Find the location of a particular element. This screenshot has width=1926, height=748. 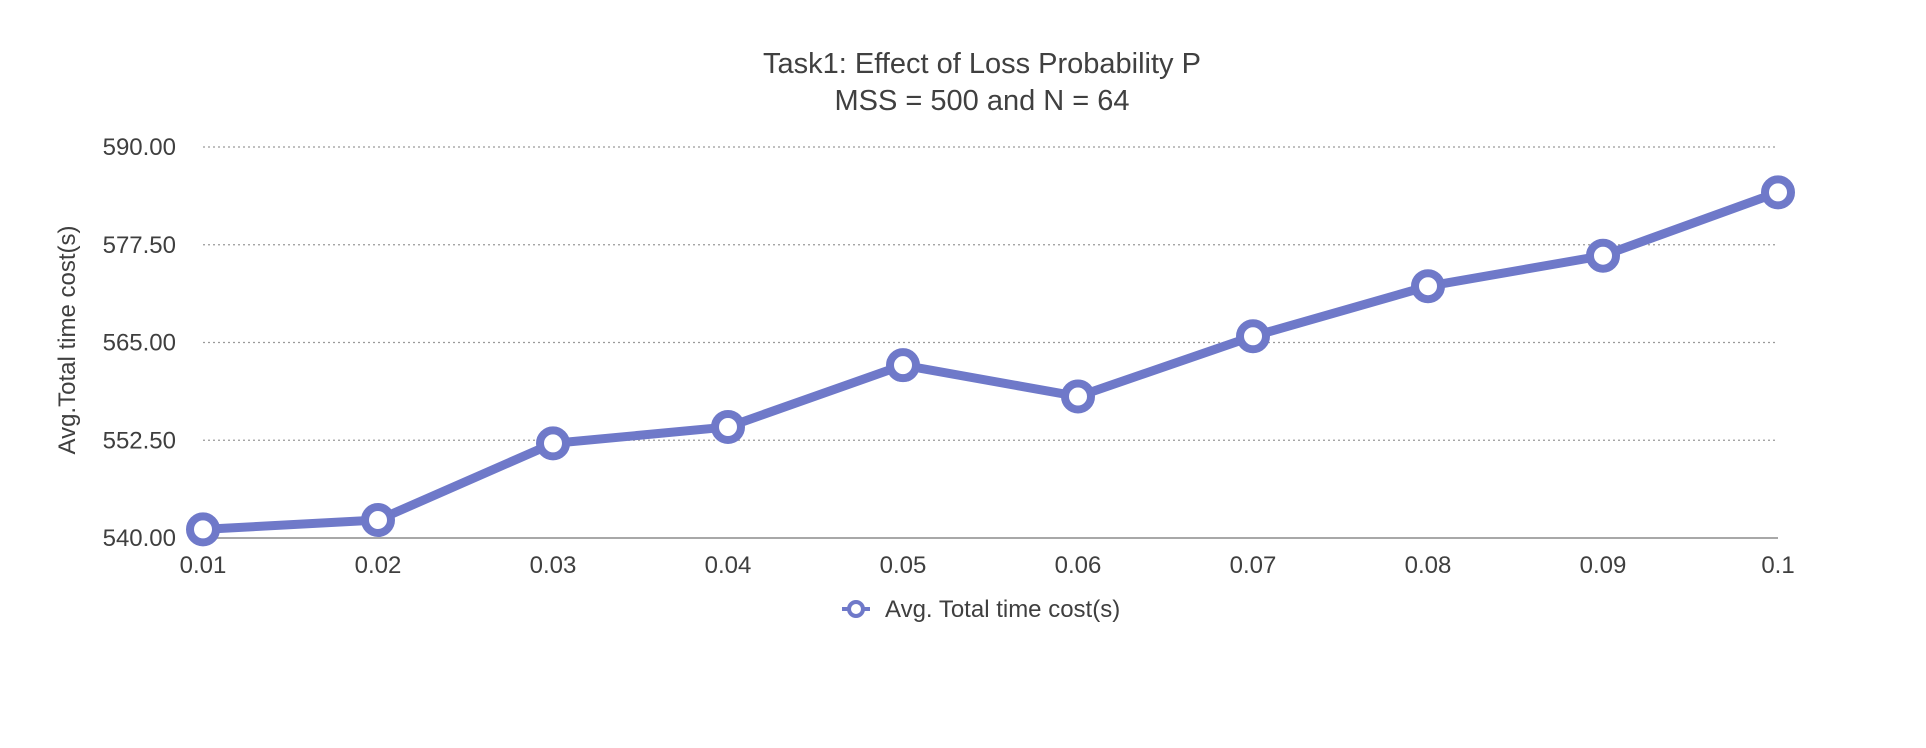

x-tick-label: 0.01 is located at coordinates (203, 565).